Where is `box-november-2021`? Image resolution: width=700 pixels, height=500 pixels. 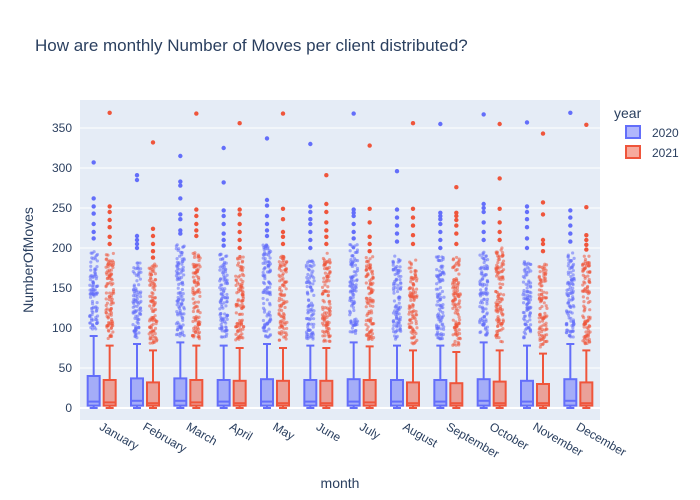
box-november-2021 is located at coordinates (543, 270).